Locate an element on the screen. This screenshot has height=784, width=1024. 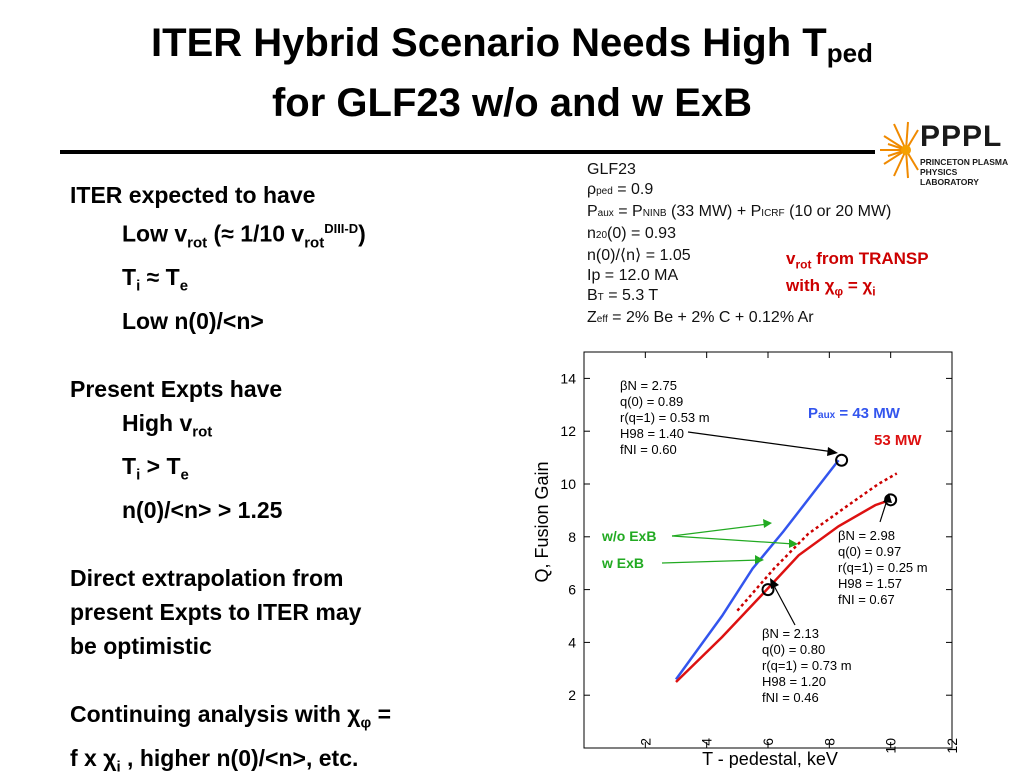
logo-line2: PHYSICS LABORATORY is located at coordinates (949, 177).